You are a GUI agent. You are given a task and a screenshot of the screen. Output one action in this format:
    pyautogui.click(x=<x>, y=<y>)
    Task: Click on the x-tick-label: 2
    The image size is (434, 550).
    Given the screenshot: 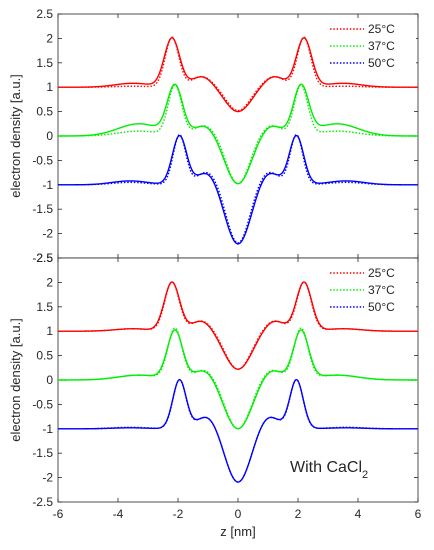 What is the action you would take?
    pyautogui.click(x=298, y=514)
    